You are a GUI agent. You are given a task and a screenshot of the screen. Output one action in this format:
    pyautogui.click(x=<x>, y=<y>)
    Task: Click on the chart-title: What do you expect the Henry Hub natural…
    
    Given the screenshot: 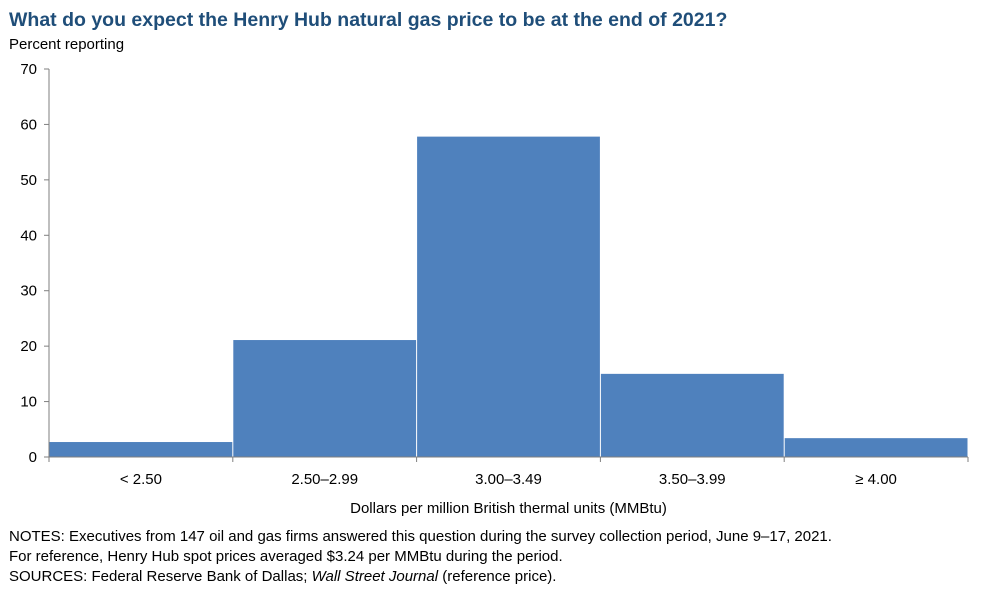 What is the action you would take?
    pyautogui.click(x=368, y=20)
    